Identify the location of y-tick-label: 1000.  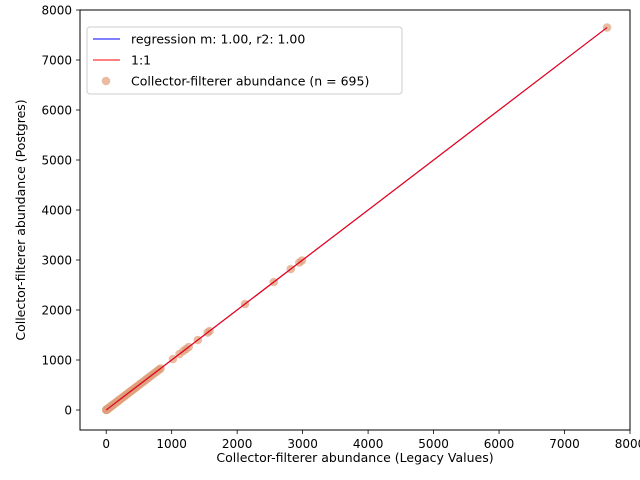
(56, 361).